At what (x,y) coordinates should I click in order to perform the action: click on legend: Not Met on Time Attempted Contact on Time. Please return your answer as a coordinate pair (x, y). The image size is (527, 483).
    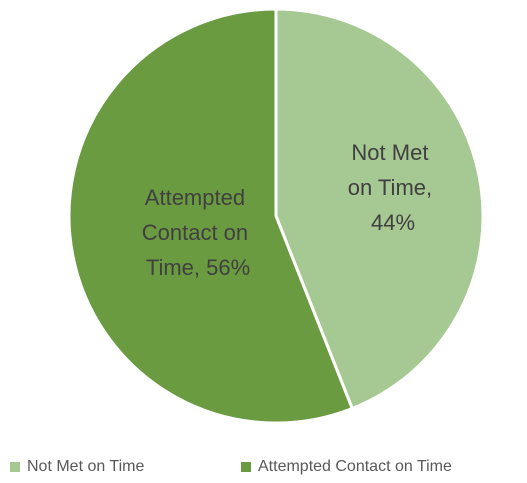
    Looking at the image, I should click on (231, 466).